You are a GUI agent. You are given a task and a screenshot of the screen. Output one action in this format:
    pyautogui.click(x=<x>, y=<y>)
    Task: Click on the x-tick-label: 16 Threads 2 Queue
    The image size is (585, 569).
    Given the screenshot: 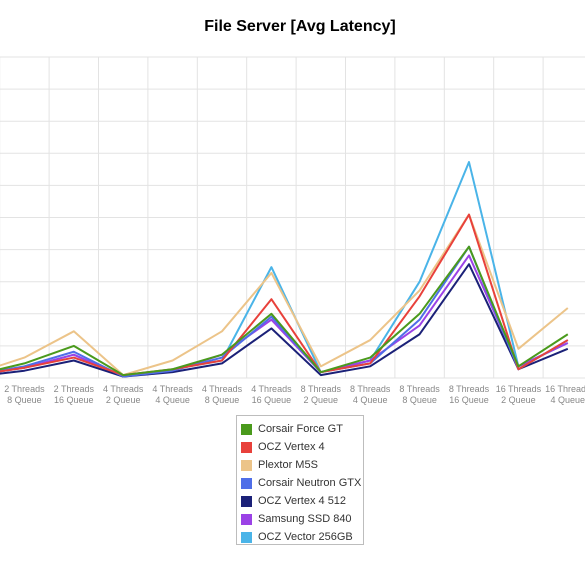 What is the action you would take?
    pyautogui.click(x=519, y=394)
    